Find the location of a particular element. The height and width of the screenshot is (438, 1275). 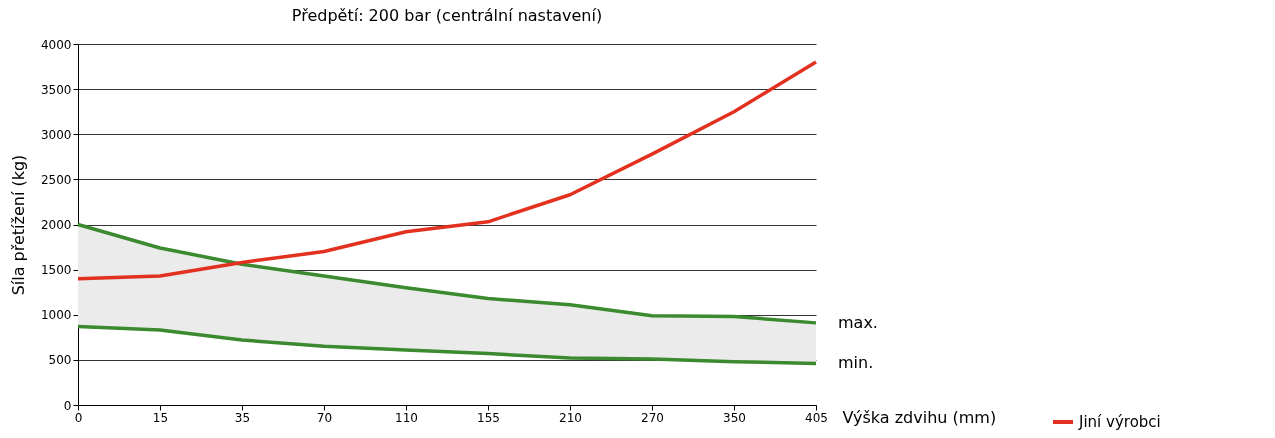

series-label: min. is located at coordinates (856, 363).